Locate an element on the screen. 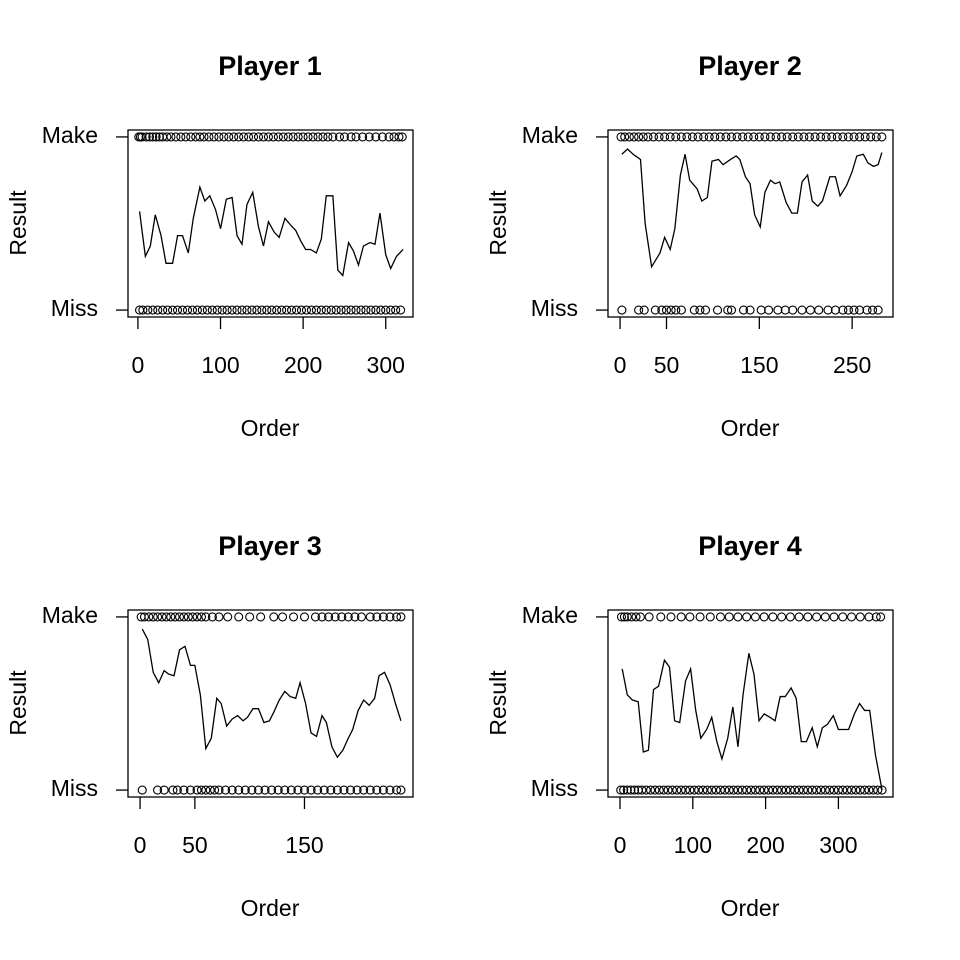  plot-box is located at coordinates (750, 223).